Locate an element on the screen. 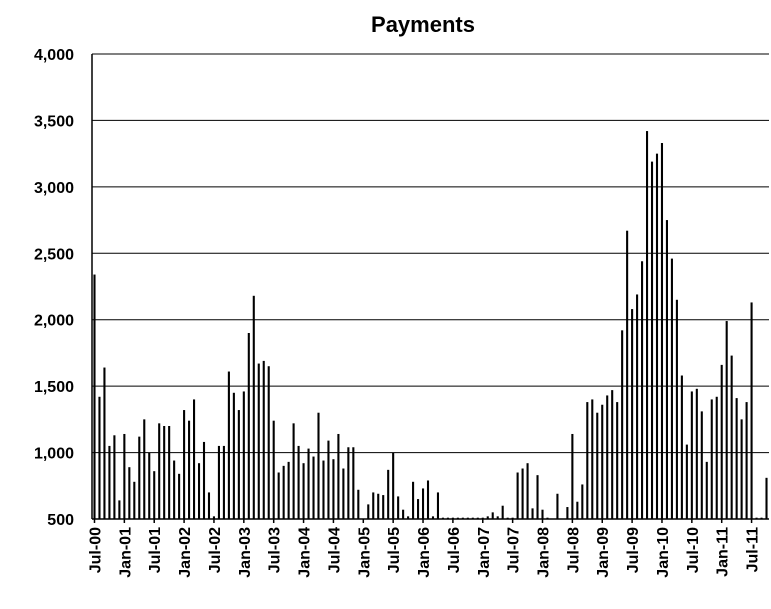  y-tick-label: 3,000 is located at coordinates (54, 188).